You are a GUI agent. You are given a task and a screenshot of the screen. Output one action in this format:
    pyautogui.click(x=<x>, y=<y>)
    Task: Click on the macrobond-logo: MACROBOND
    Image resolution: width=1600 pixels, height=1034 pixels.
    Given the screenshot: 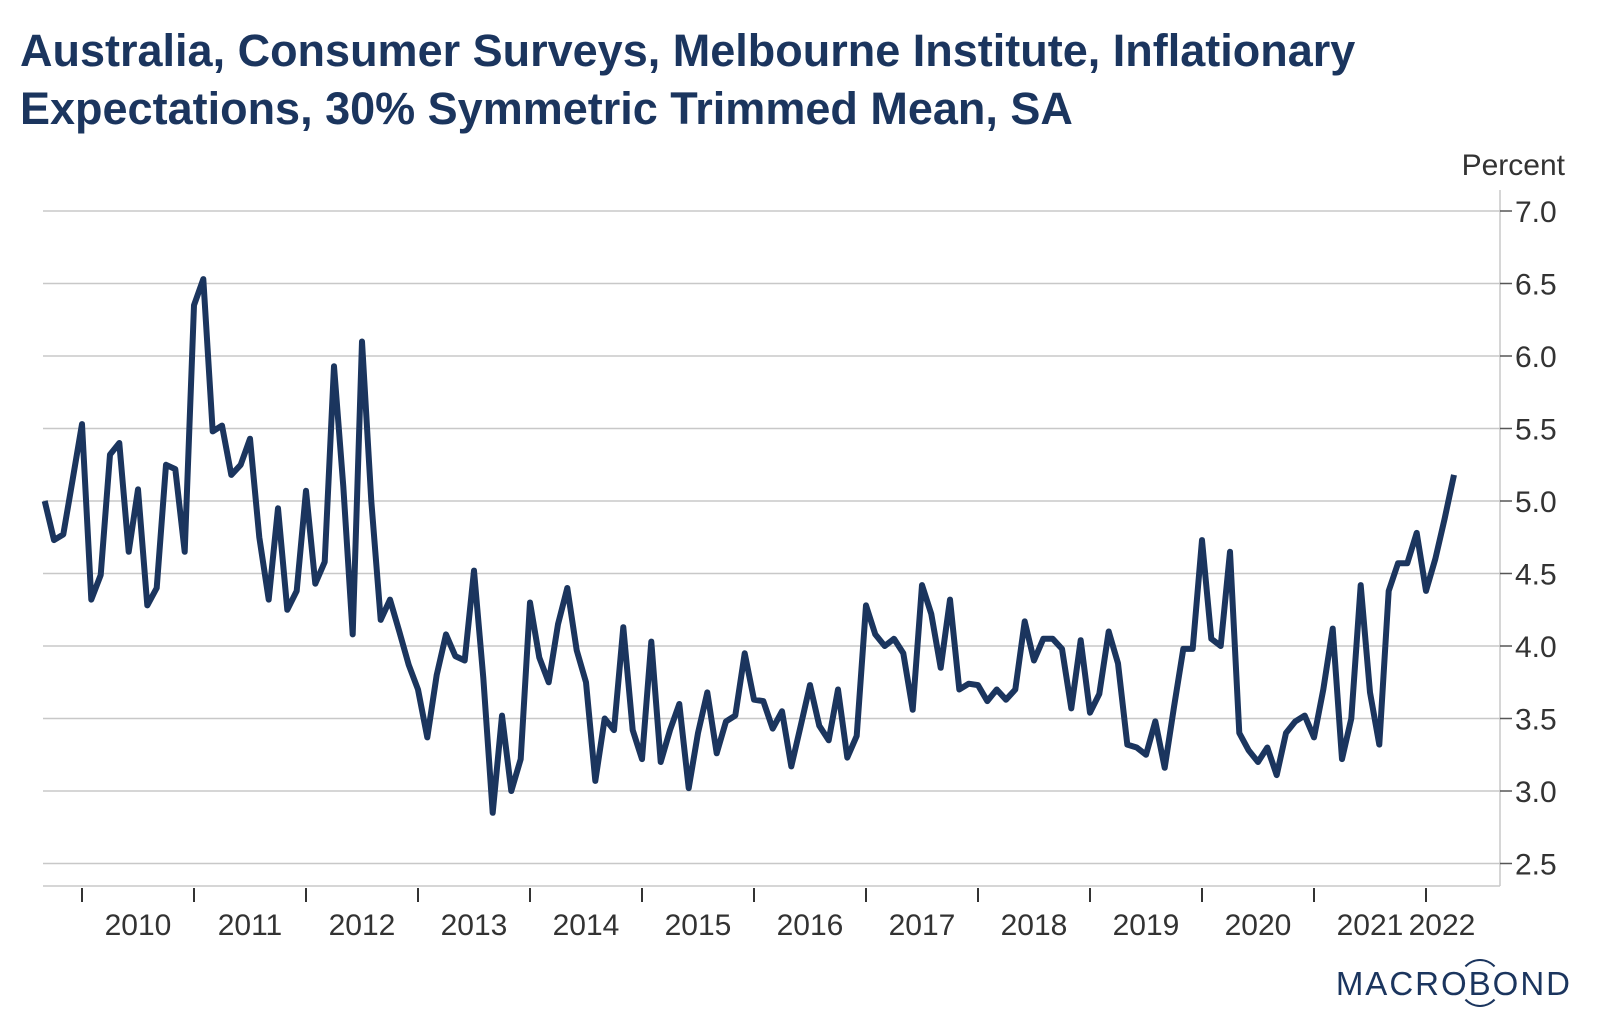 What is the action you would take?
    pyautogui.click(x=1453, y=983)
    